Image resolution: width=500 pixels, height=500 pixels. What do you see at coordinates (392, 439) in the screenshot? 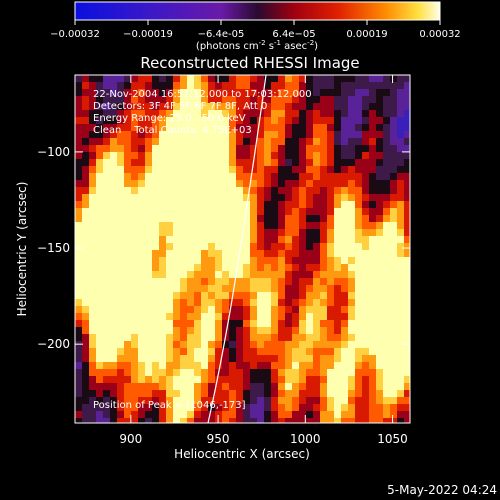
I see `x-tick-label: 1050` at bounding box center [392, 439].